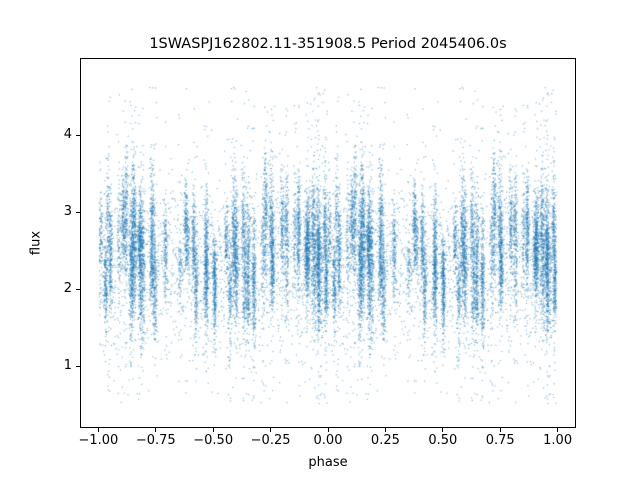 The height and width of the screenshot is (480, 640). I want to click on x-tick-label: −0.75, so click(155, 440).